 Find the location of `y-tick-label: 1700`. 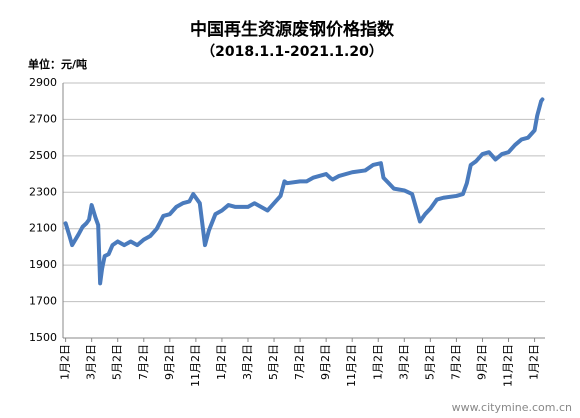

y-tick-label: 1700 is located at coordinates (43, 301).